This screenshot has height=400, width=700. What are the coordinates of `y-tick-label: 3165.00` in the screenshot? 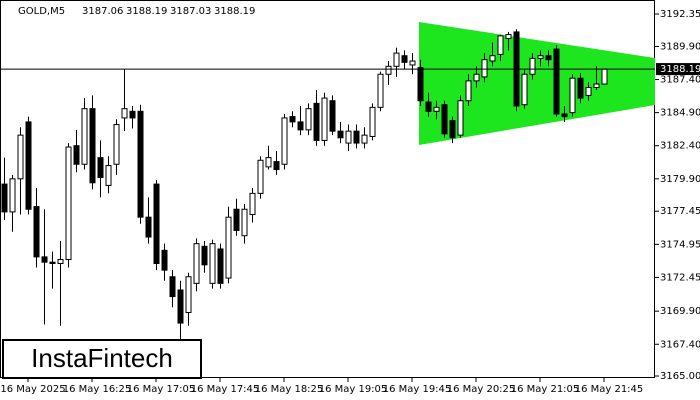 It's located at (680, 376).